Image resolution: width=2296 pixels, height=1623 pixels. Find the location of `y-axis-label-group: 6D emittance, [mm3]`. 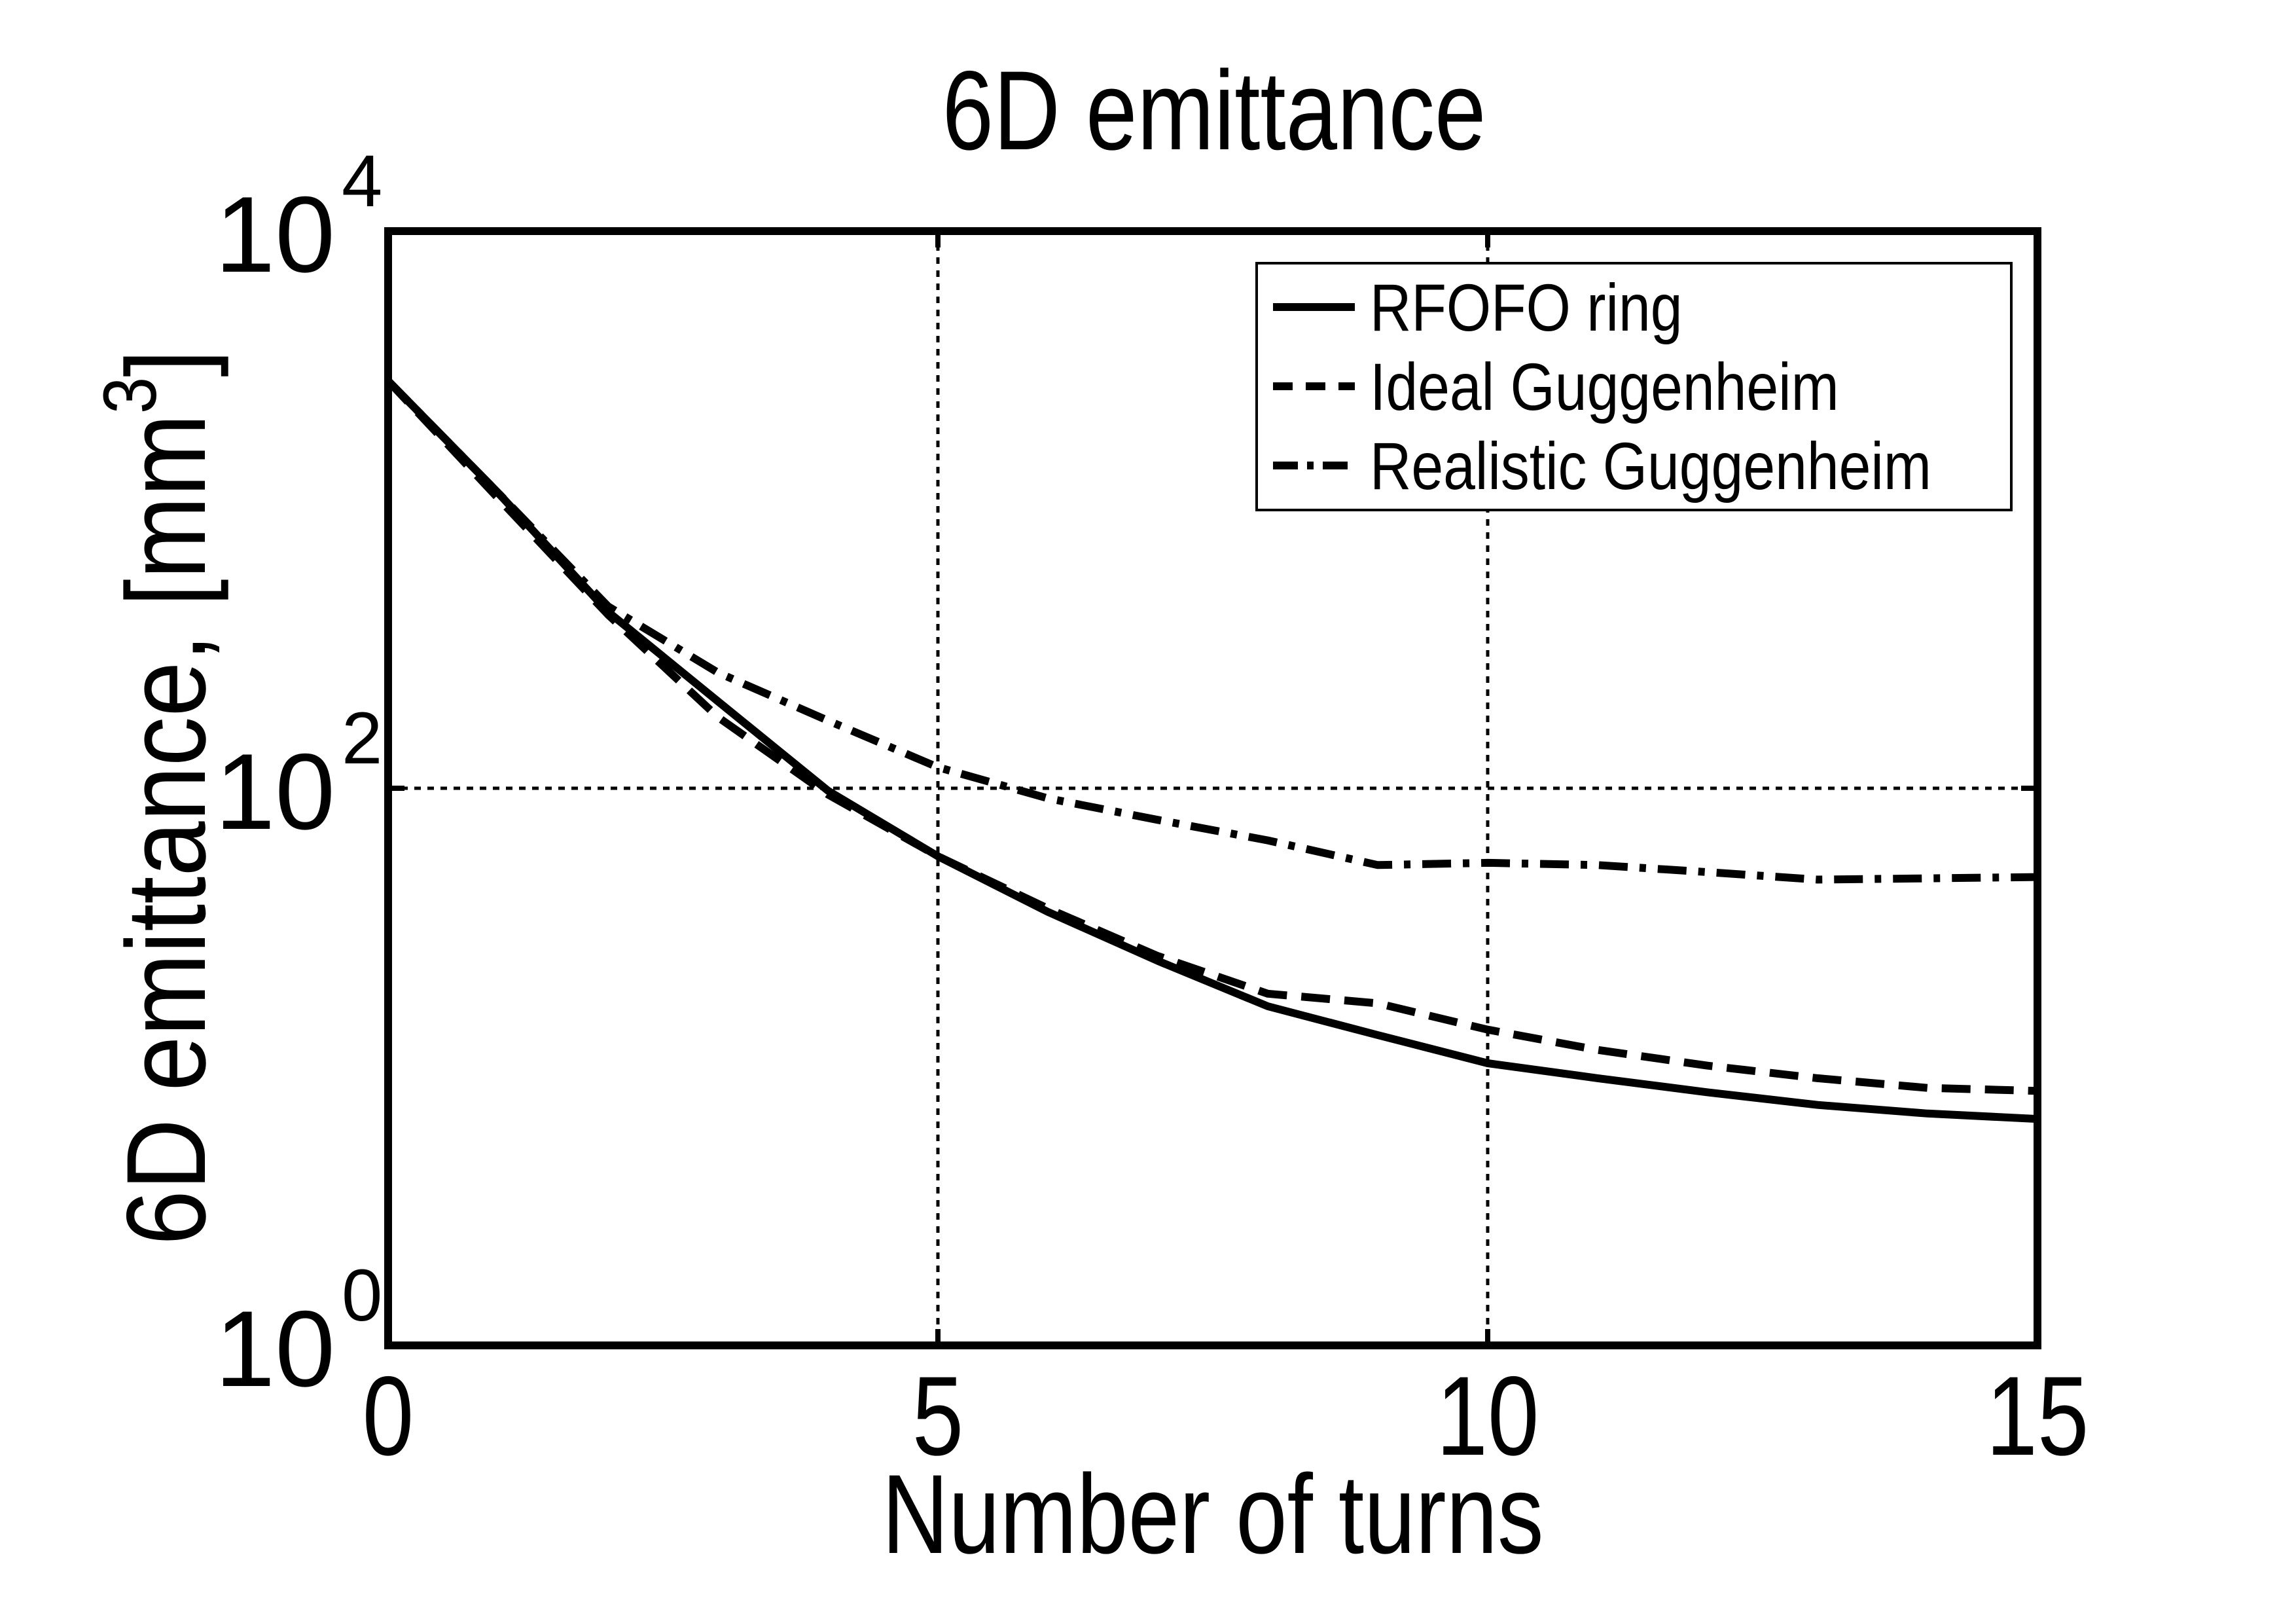

y-axis-label-group: 6D emittance, [mm3] is located at coordinates (158, 797).